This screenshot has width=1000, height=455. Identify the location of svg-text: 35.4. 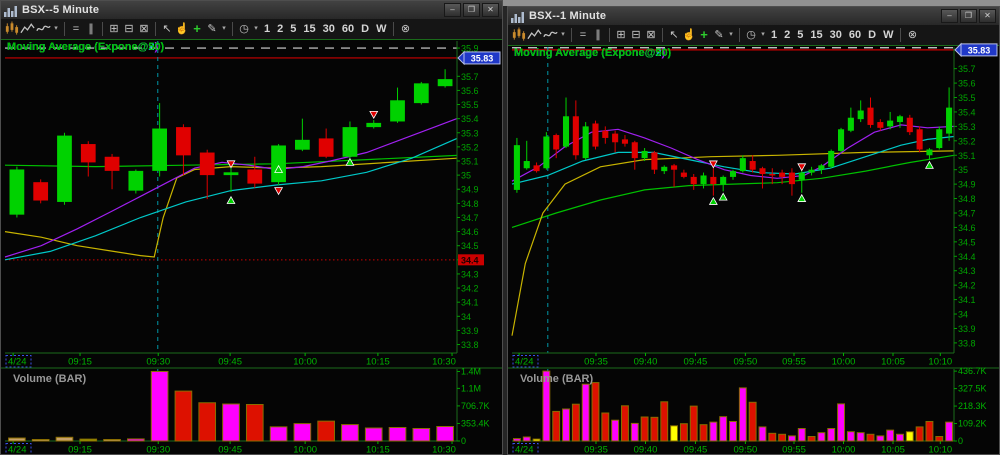
(470, 119).